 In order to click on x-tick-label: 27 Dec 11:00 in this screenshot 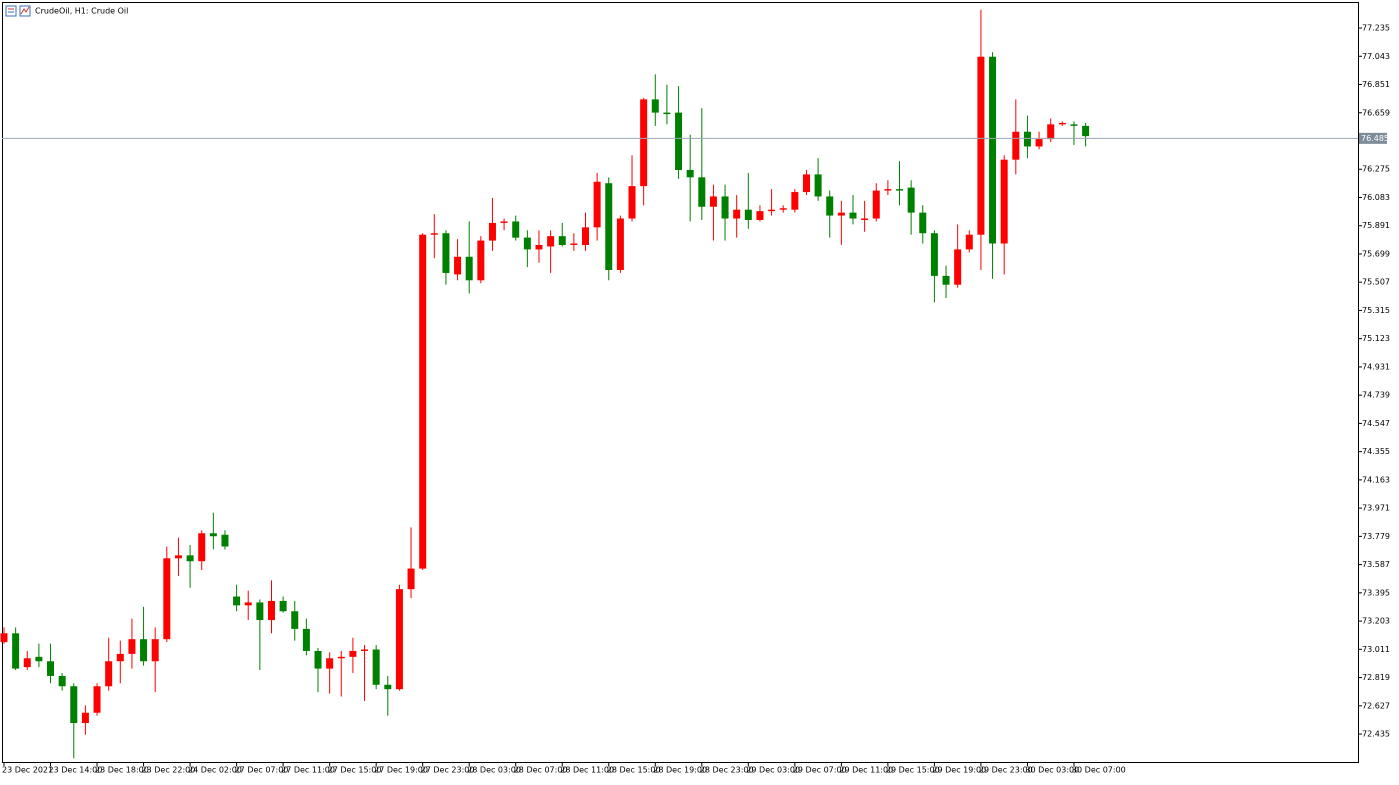, I will do `click(308, 770)`.